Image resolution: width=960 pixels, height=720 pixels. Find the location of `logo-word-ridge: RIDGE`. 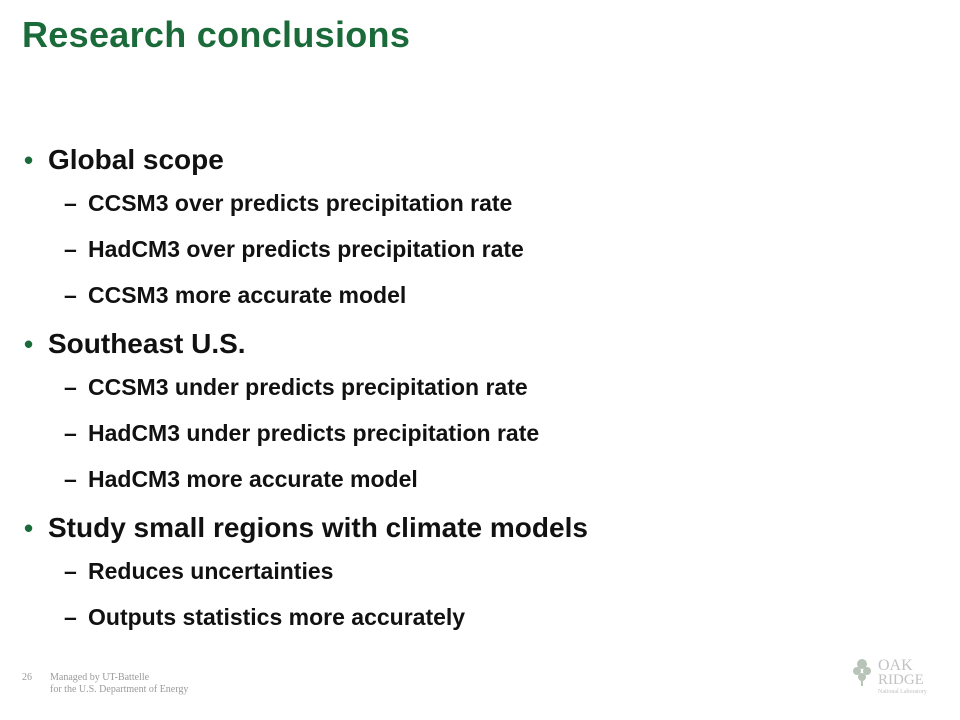

logo-word-ridge: RIDGE is located at coordinates (901, 680).